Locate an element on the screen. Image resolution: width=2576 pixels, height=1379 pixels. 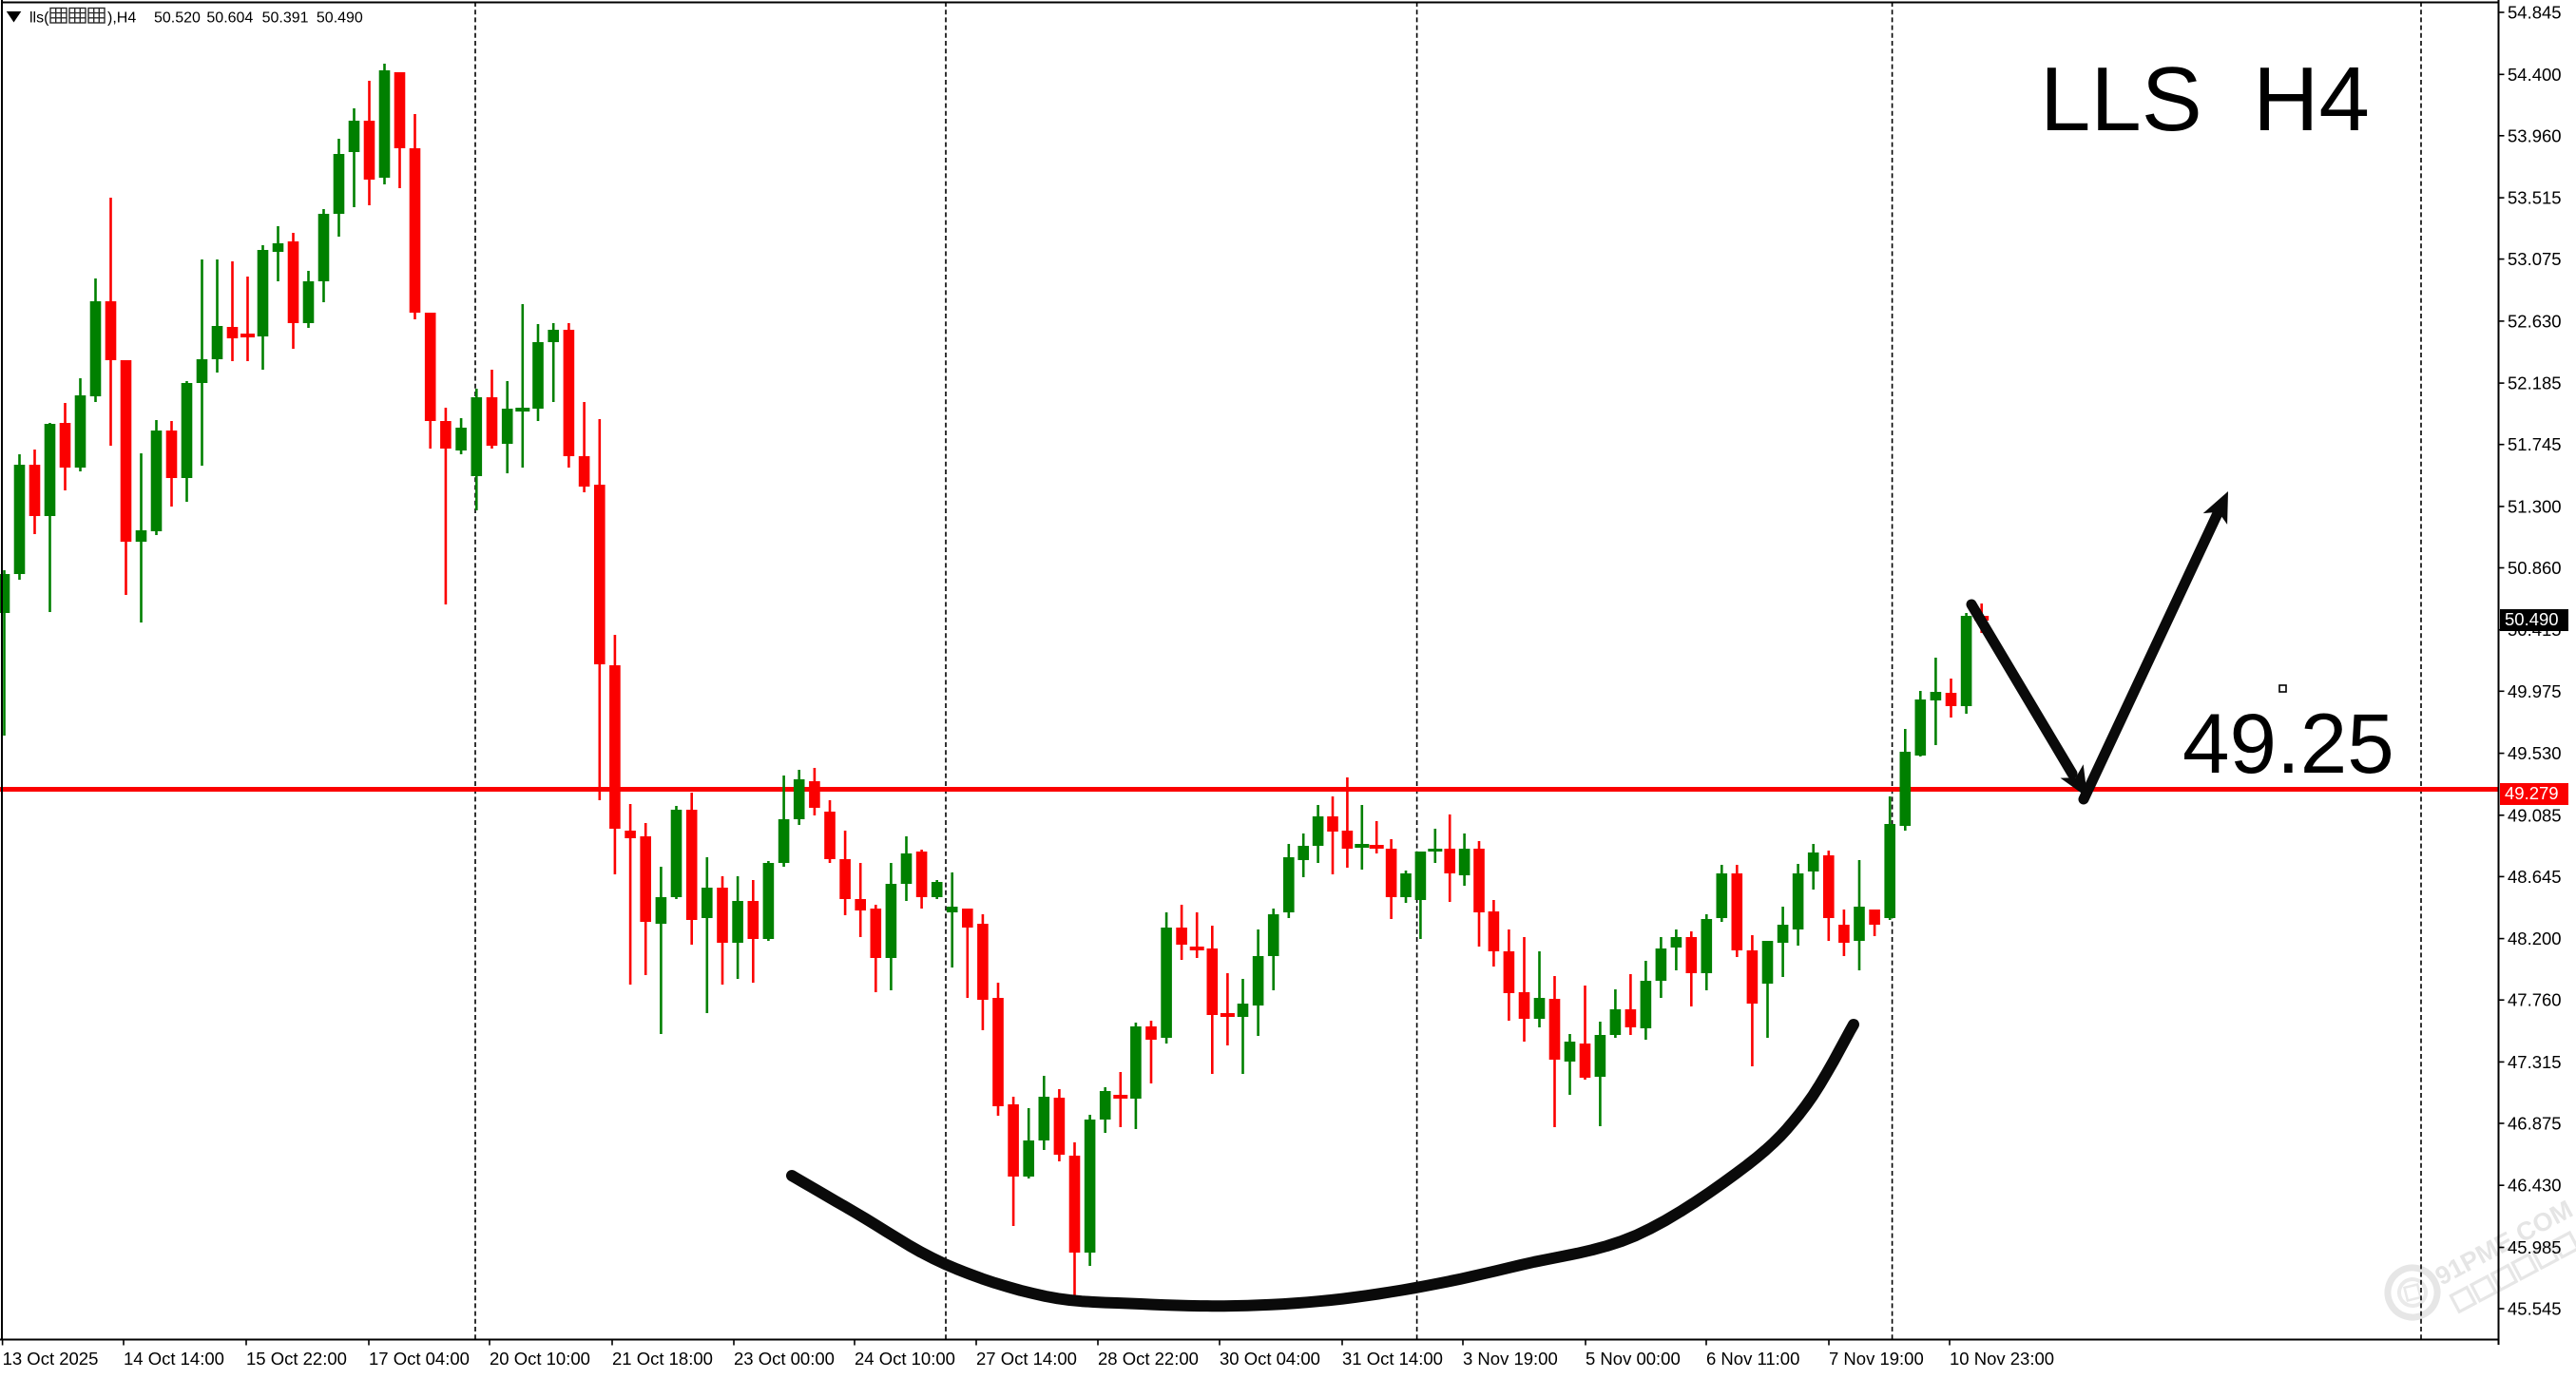
svg-text: 49.279 is located at coordinates (2532, 793).